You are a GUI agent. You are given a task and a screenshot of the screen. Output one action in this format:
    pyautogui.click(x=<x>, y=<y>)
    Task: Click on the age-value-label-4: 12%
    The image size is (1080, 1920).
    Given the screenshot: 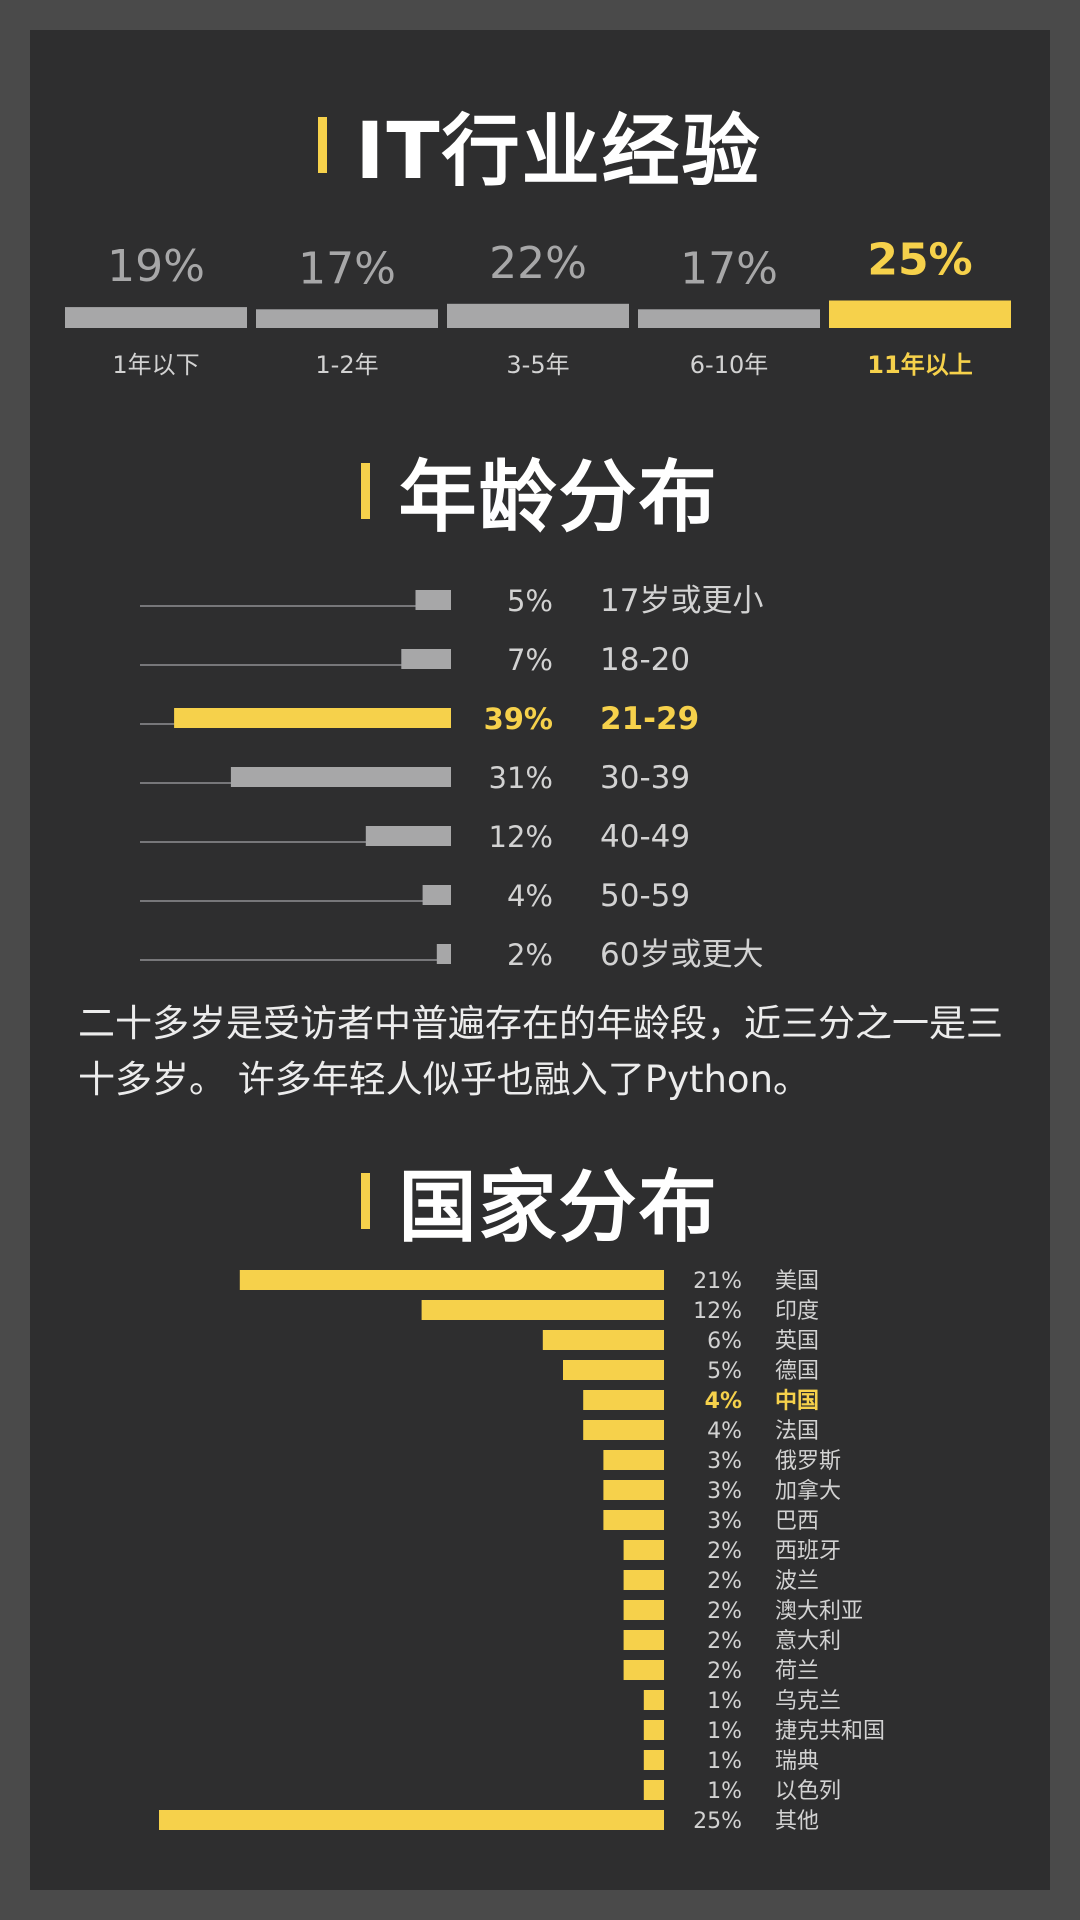 What is the action you would take?
    pyautogui.click(x=521, y=837)
    